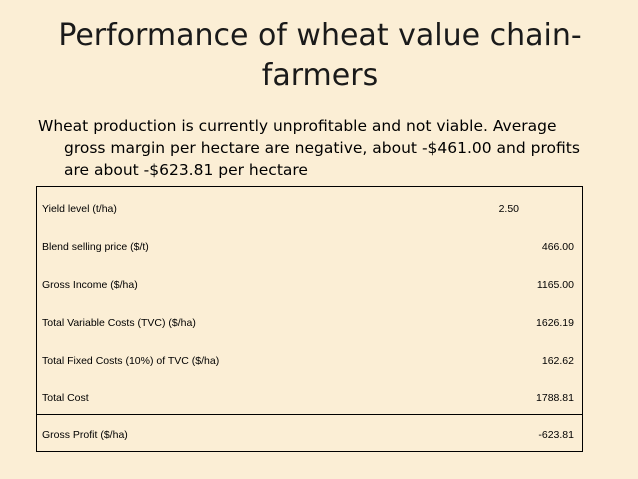 Image resolution: width=638 pixels, height=479 pixels. I want to click on row-value: 1788.81, so click(555, 398).